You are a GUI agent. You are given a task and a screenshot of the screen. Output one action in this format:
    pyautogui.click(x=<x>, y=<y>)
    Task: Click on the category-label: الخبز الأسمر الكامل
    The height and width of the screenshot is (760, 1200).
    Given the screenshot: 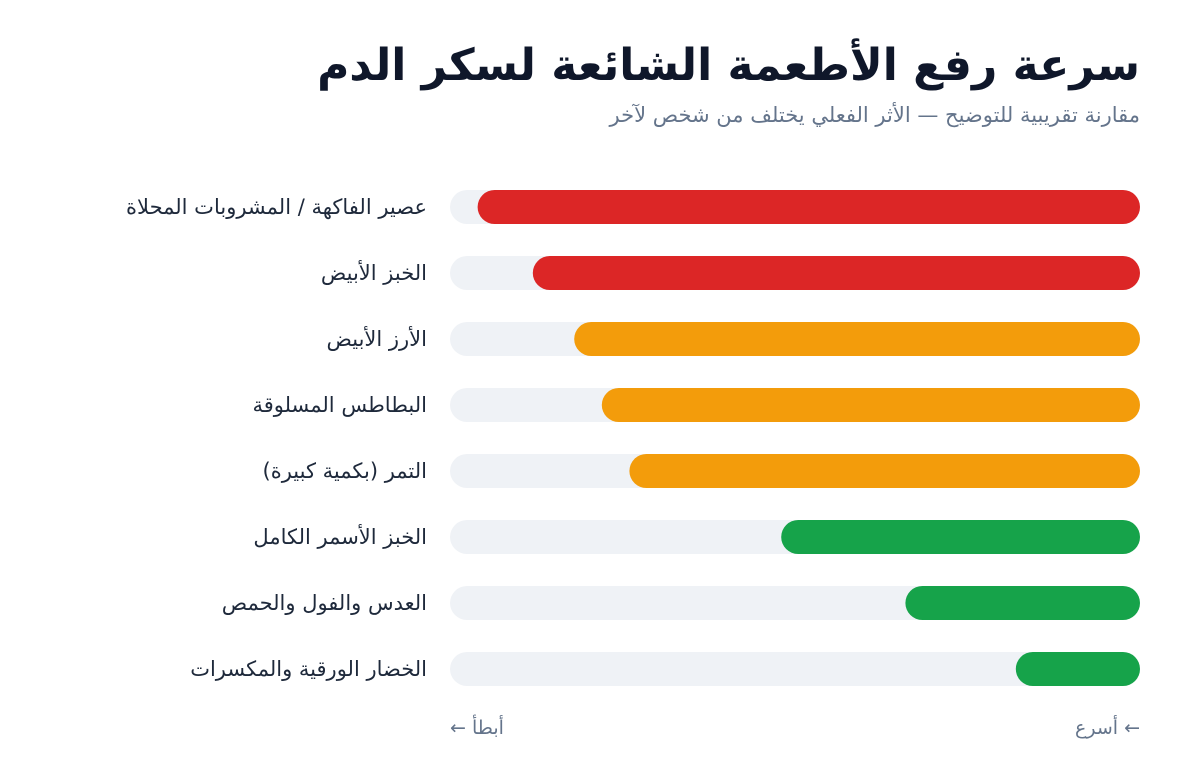 What is the action you would take?
    pyautogui.click(x=340, y=536)
    